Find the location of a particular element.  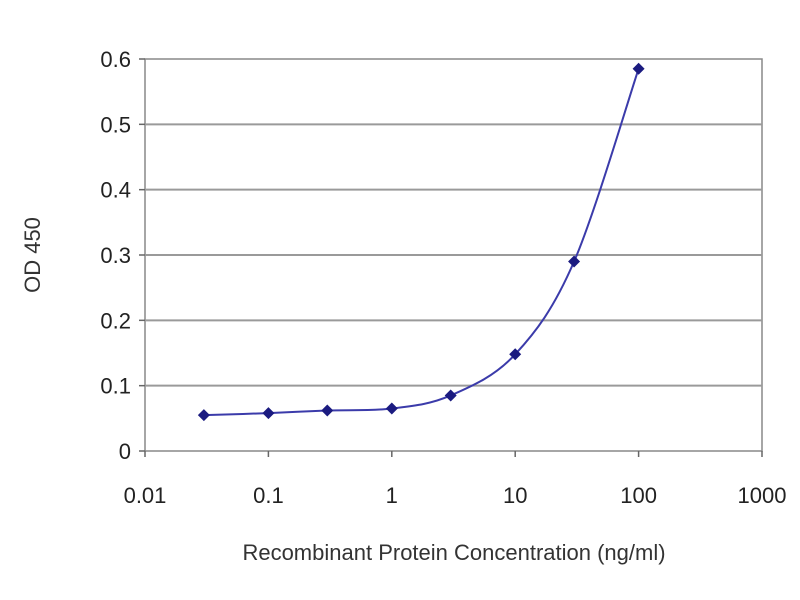

y-tick-label: 0.3 is located at coordinates (115, 255).